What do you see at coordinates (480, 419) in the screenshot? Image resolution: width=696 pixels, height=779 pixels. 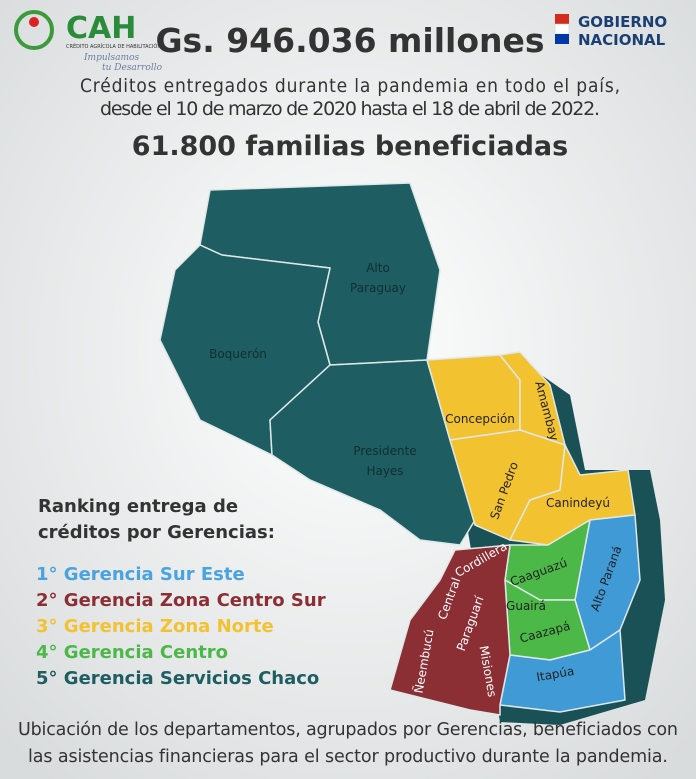 I see `department-label: Concepción` at bounding box center [480, 419].